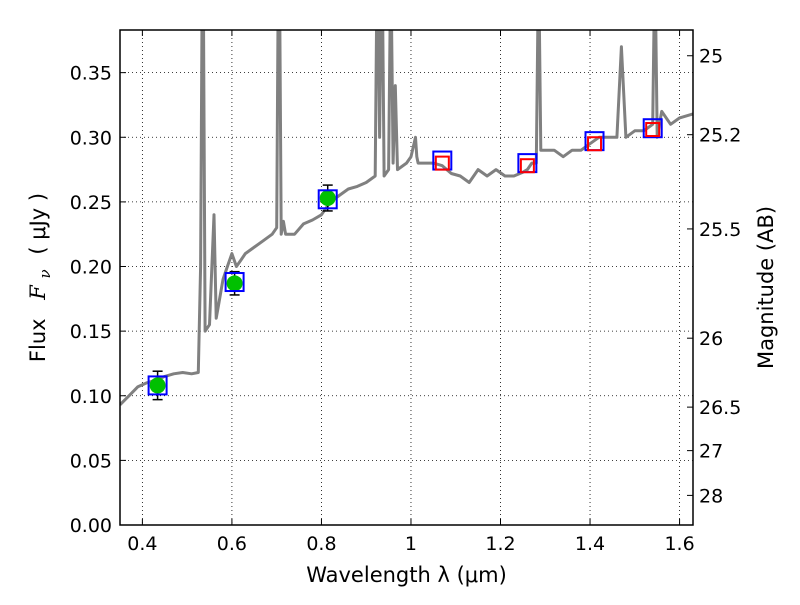  What do you see at coordinates (38, 224) in the screenshot?
I see `y-axis-title-unit: ( μJy )` at bounding box center [38, 224].